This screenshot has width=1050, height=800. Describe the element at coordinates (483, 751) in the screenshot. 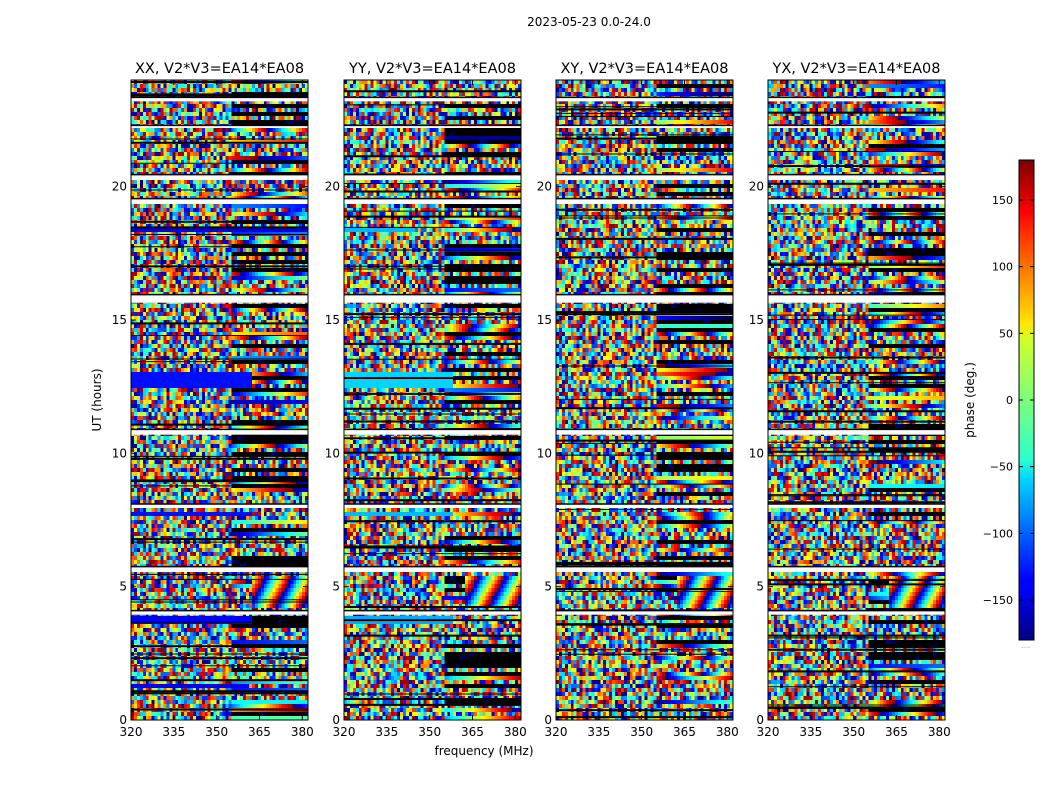

I see `x-axis-label: frequency (MHz)` at that location.